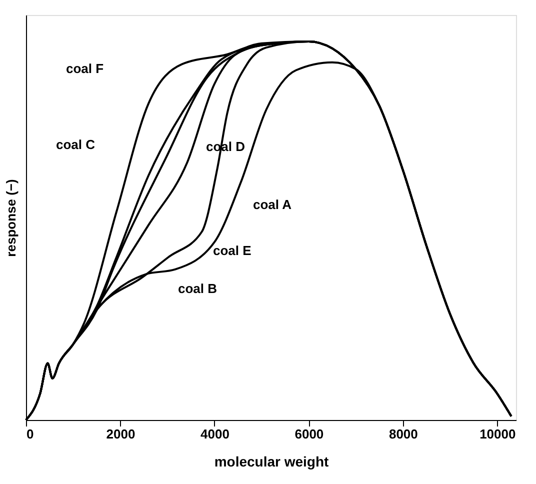 Image resolution: width=536 pixels, height=484 pixels. I want to click on annotation: coal B, so click(198, 288).